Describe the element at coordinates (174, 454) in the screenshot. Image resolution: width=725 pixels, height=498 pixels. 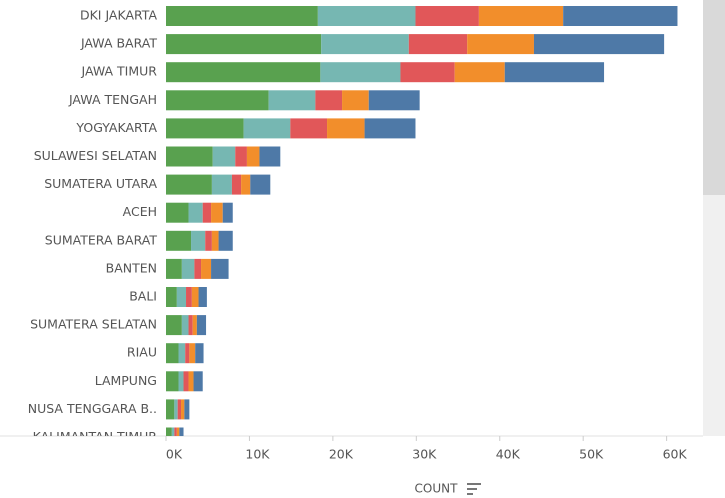
I see `x-tick-label: 0K` at that location.